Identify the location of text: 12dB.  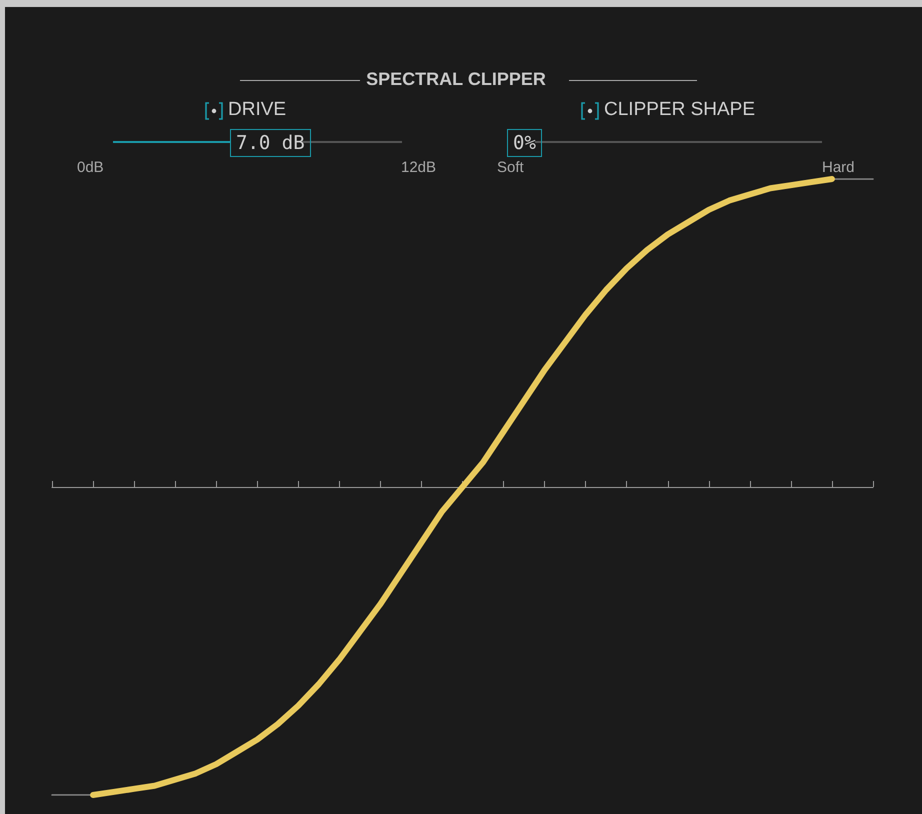
(418, 167).